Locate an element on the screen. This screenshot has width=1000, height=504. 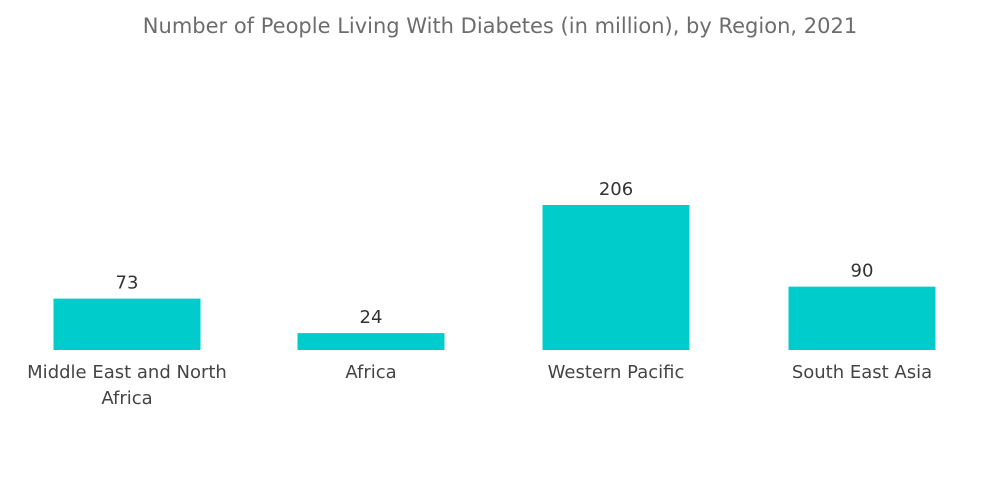
category-label-2-line-0: Western Pacific is located at coordinates (616, 372).